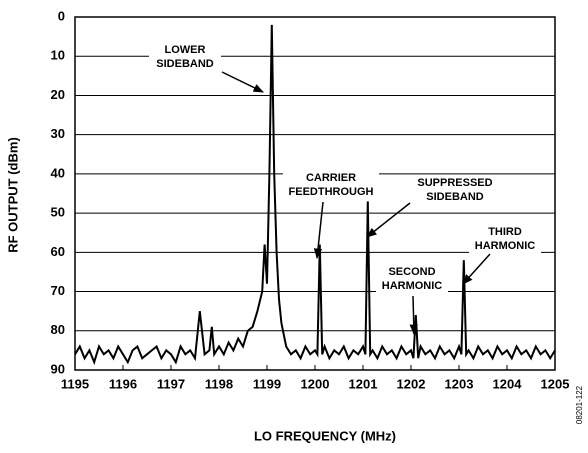  What do you see at coordinates (508, 383) in the screenshot?
I see `x-tick-label: 1204` at bounding box center [508, 383].